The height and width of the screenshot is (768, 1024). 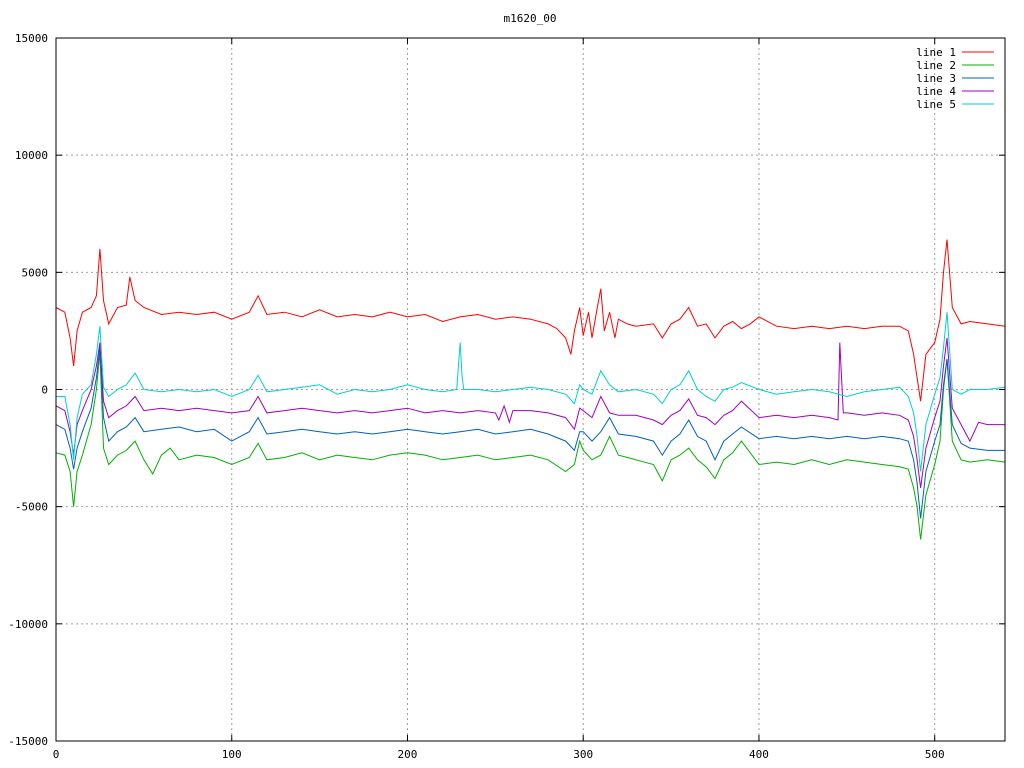 I want to click on y-tick-label: -15000, so click(x=28, y=741).